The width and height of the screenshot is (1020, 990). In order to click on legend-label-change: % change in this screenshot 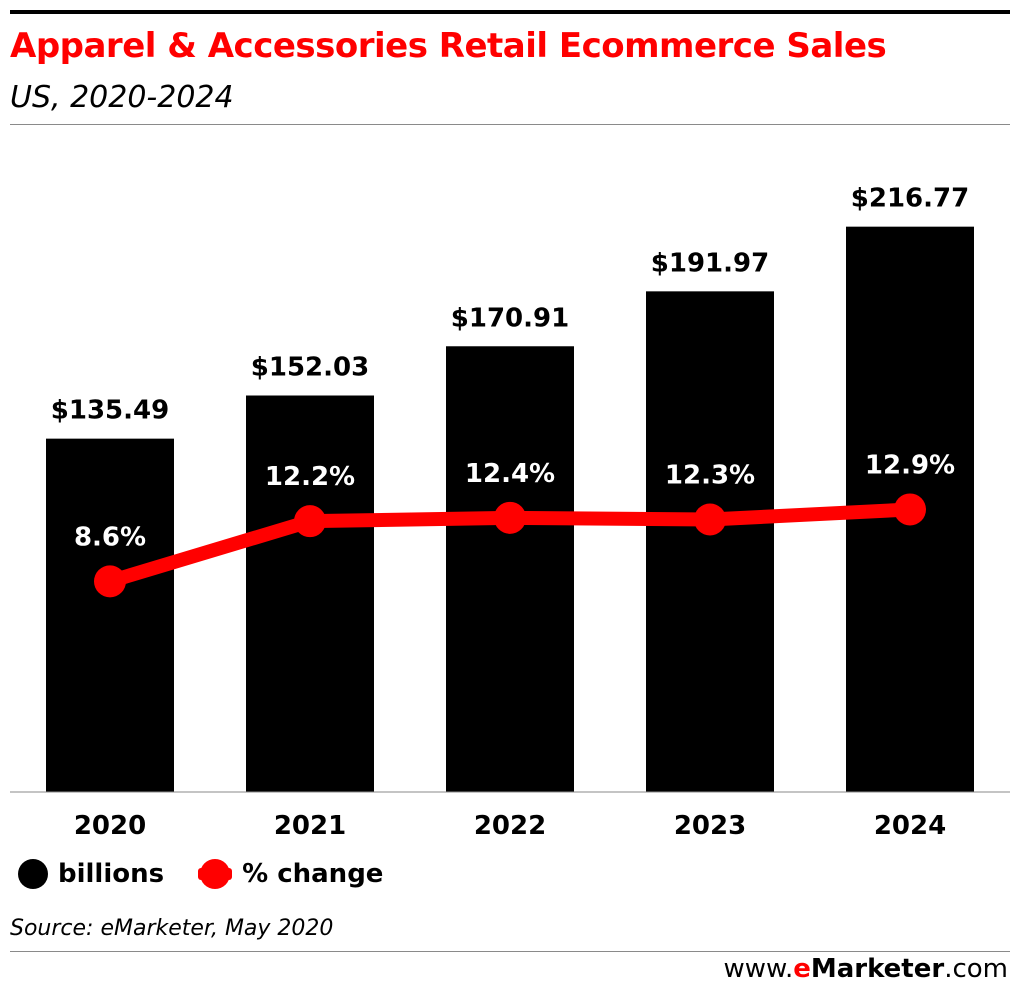, I will do `click(313, 874)`.